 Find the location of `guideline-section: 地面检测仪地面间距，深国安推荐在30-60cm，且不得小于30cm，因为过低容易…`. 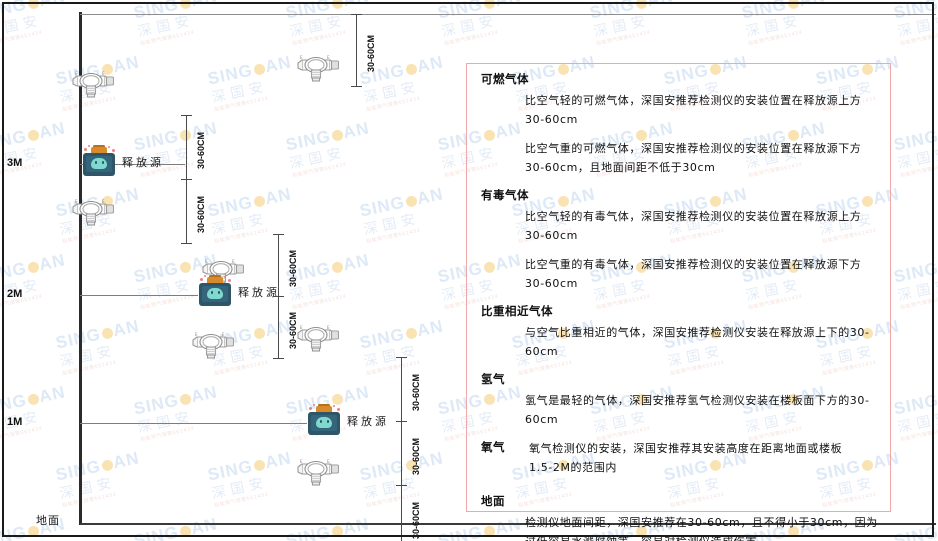

guideline-section: 地面检测仪地面间距，深国安推荐在30-60cm，且不得小于30cm，因为过低容易… is located at coordinates (680, 517).